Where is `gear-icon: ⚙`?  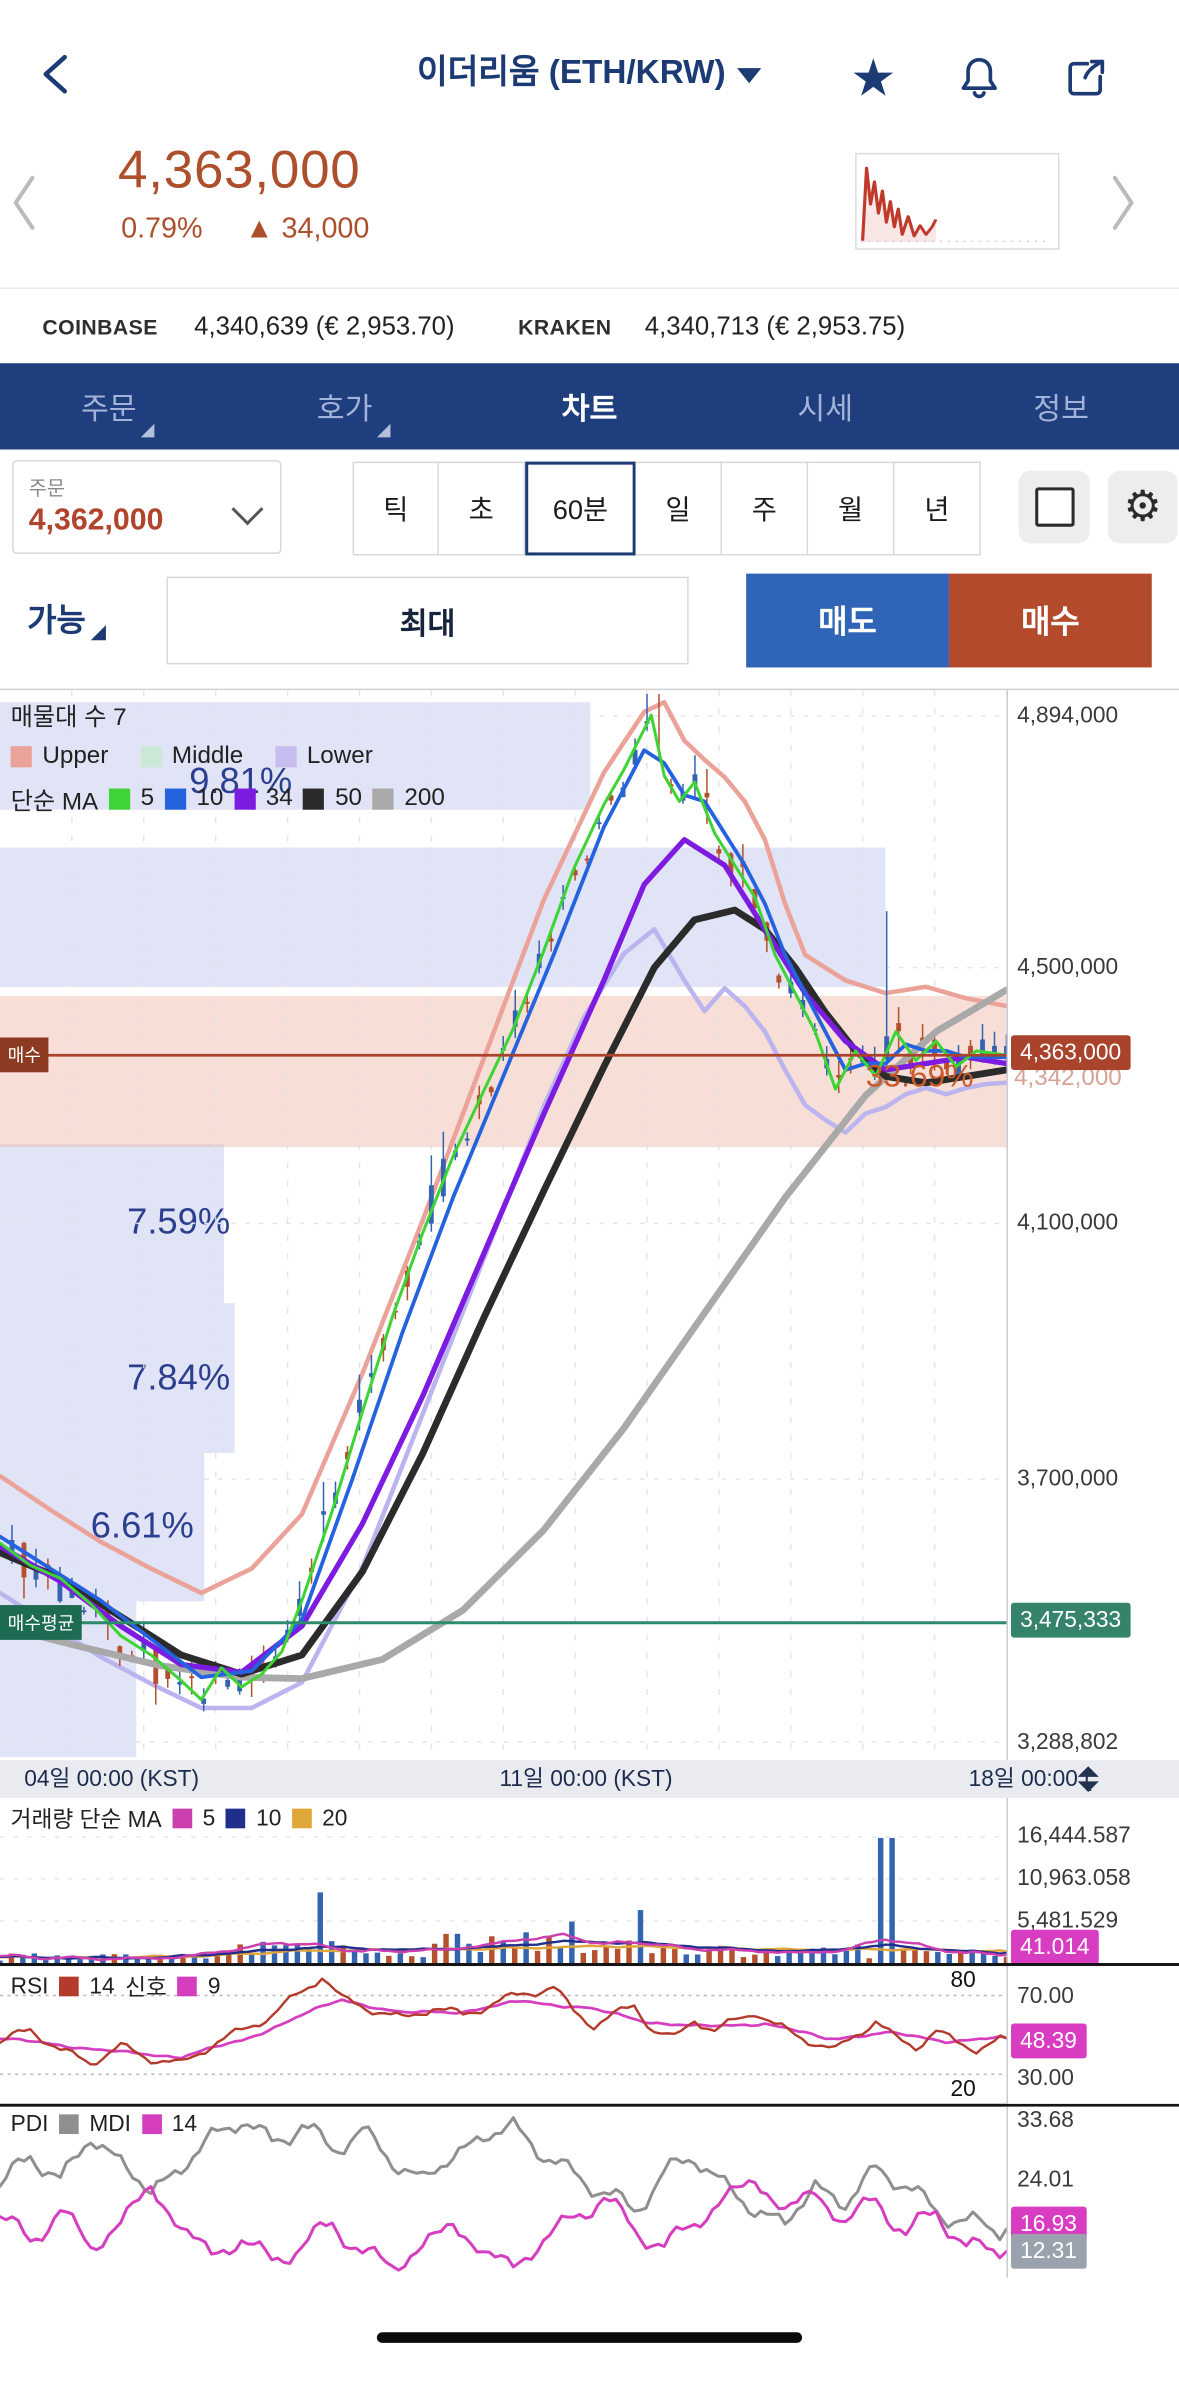 gear-icon: ⚙ is located at coordinates (1142, 506).